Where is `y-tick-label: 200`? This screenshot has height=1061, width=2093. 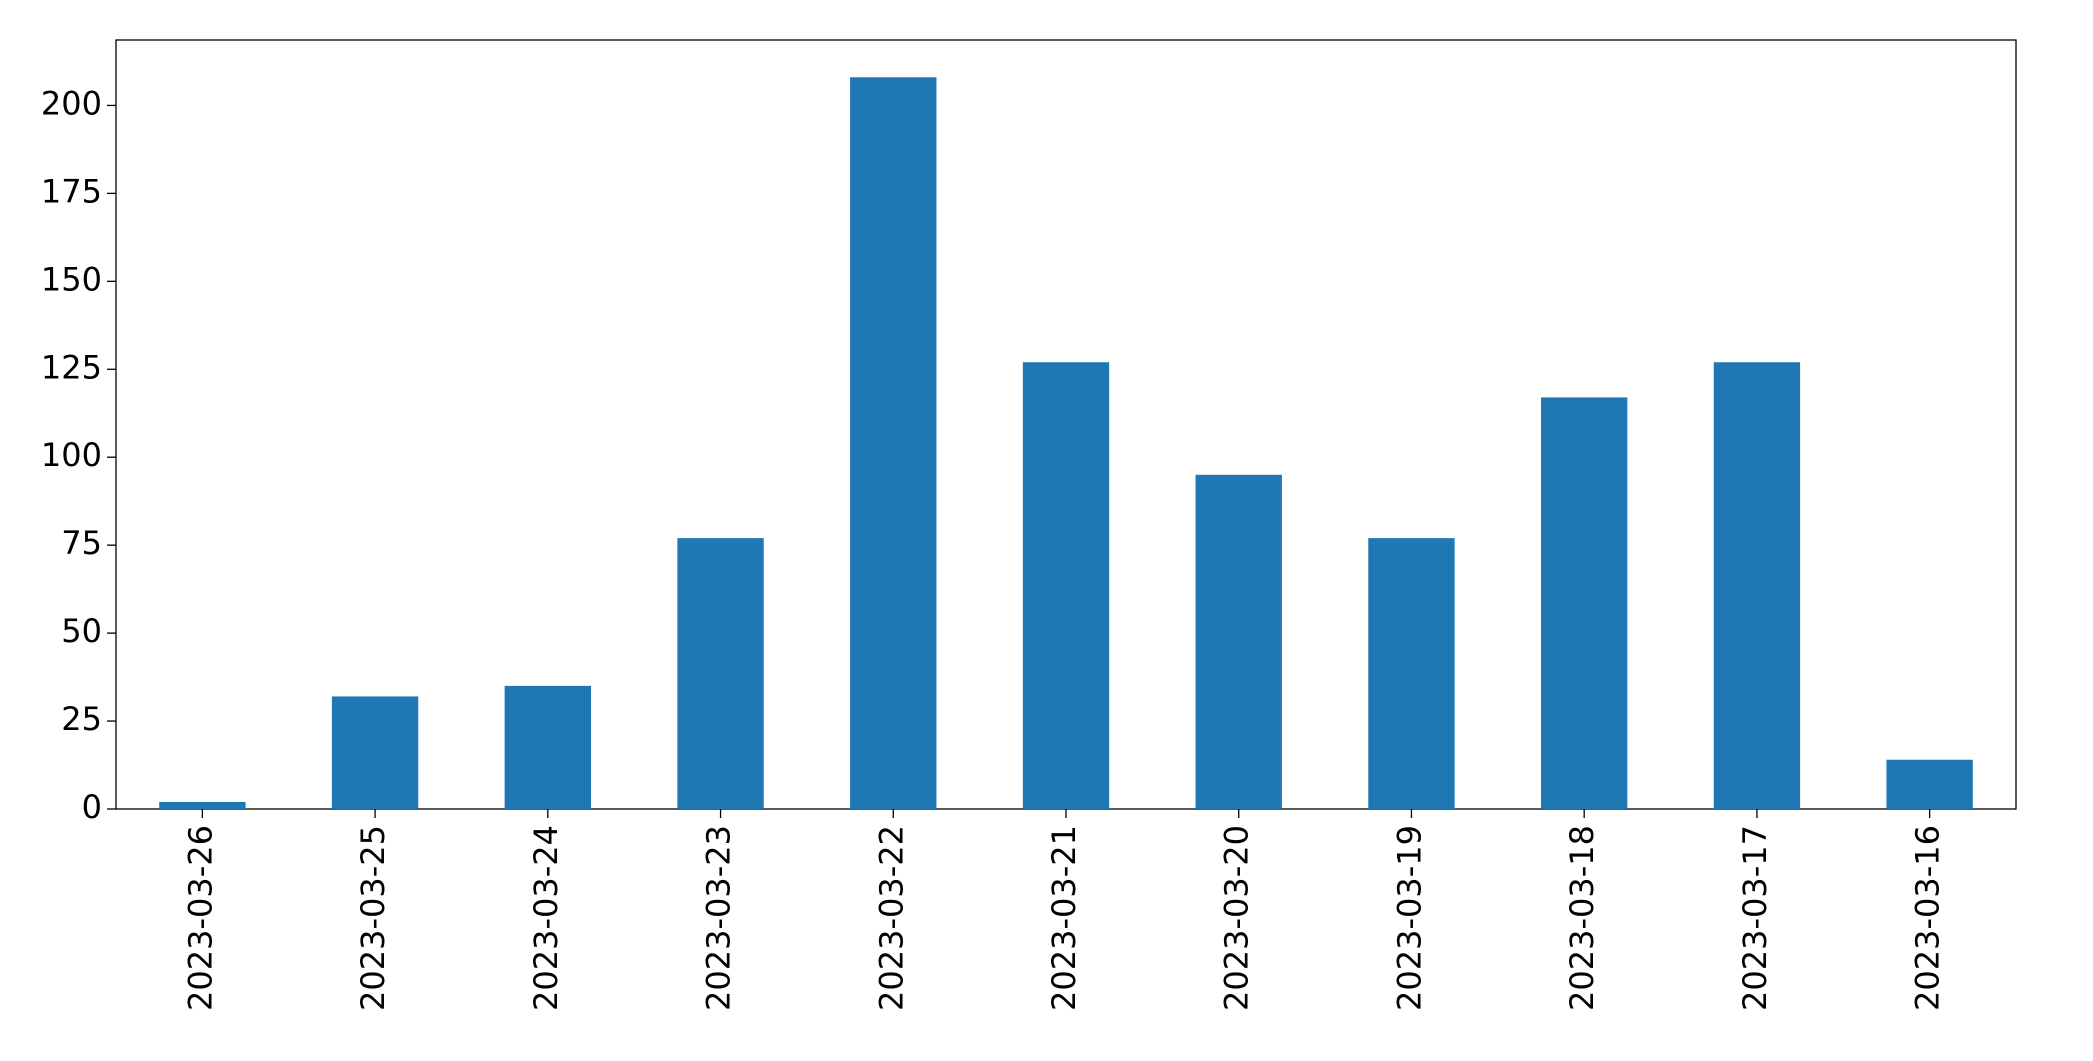
y-tick-label: 200 is located at coordinates (71, 103).